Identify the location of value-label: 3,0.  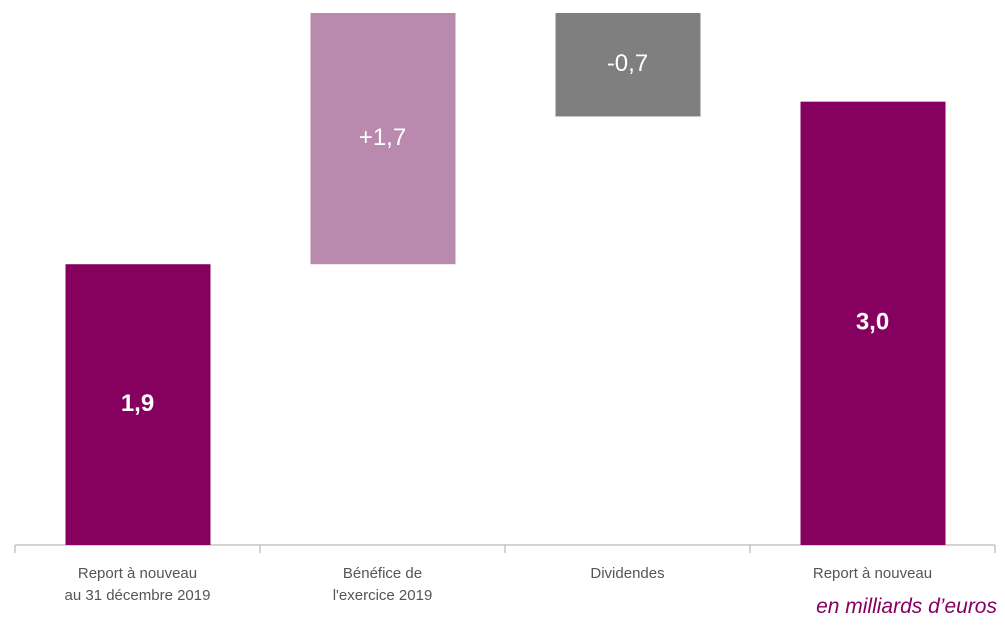
(872, 322).